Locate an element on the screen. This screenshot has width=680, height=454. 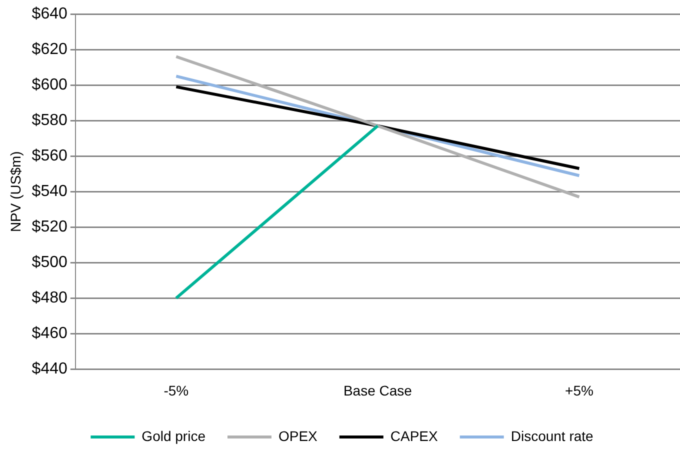
x-tick-label: Base Case is located at coordinates (377, 390).